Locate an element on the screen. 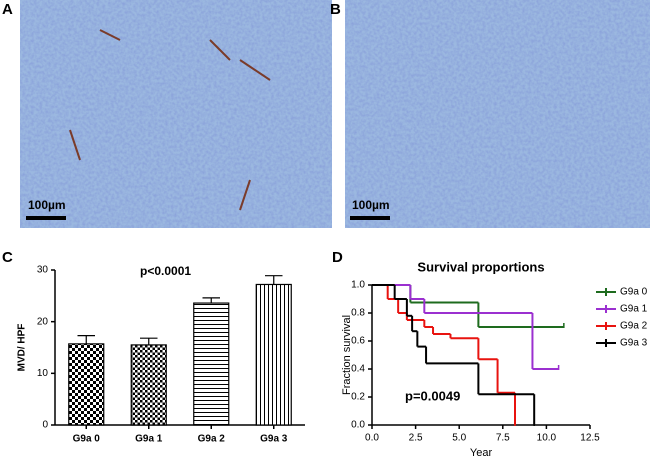 The image size is (650, 465). y-tick-label: 0 is located at coordinates (45, 425).